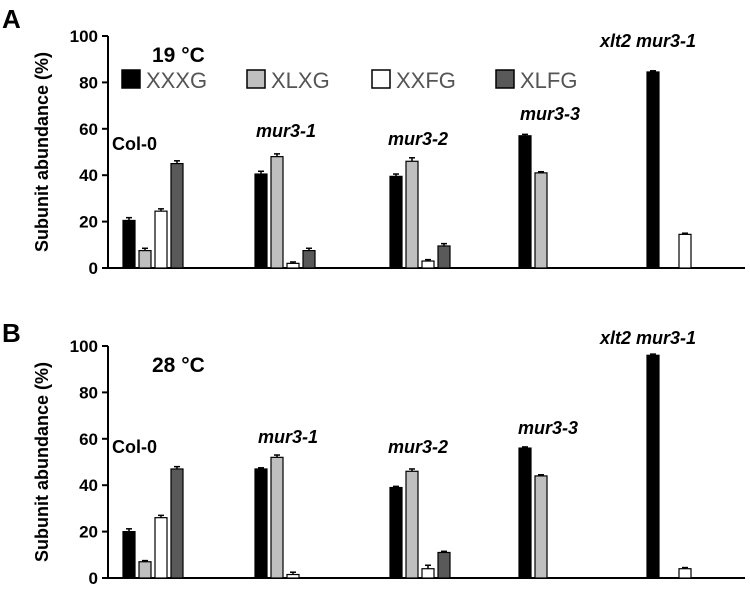  What do you see at coordinates (349, 80) in the screenshot?
I see `legend: XXXG XLXG XXFG XLFG` at bounding box center [349, 80].